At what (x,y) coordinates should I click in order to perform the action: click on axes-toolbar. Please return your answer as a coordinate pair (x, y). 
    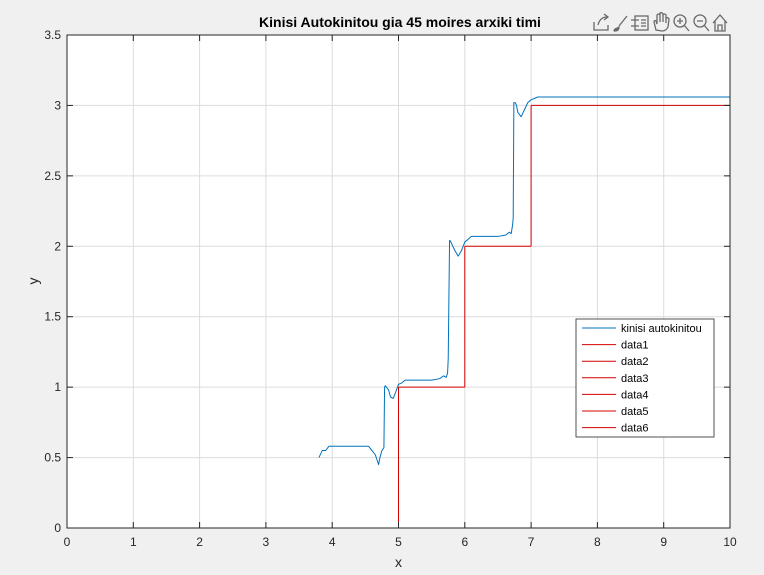
    Looking at the image, I should click on (660, 22).